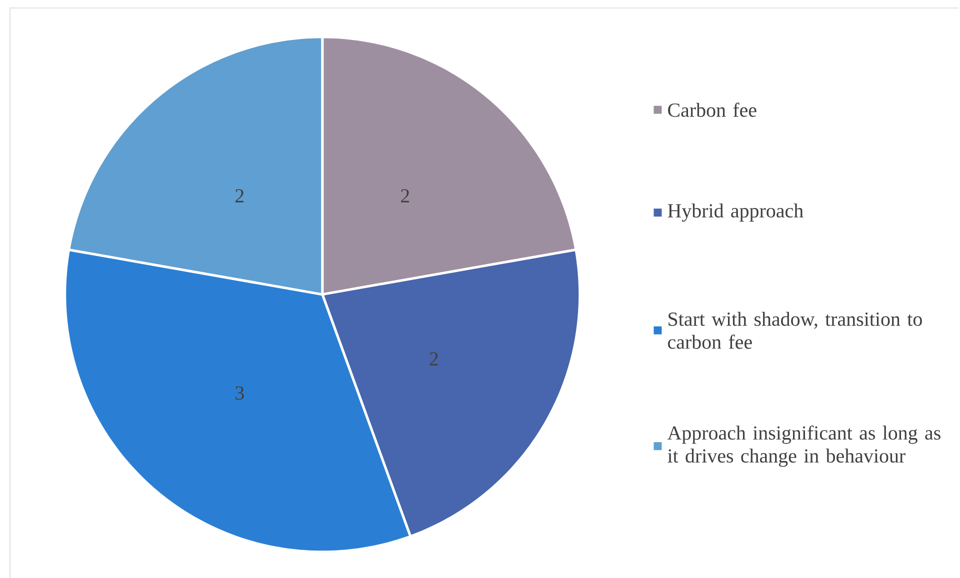 The image size is (960, 578). What do you see at coordinates (803, 446) in the screenshot?
I see `legend-label: Approach insignificant as long as it drives change in behaviour` at bounding box center [803, 446].